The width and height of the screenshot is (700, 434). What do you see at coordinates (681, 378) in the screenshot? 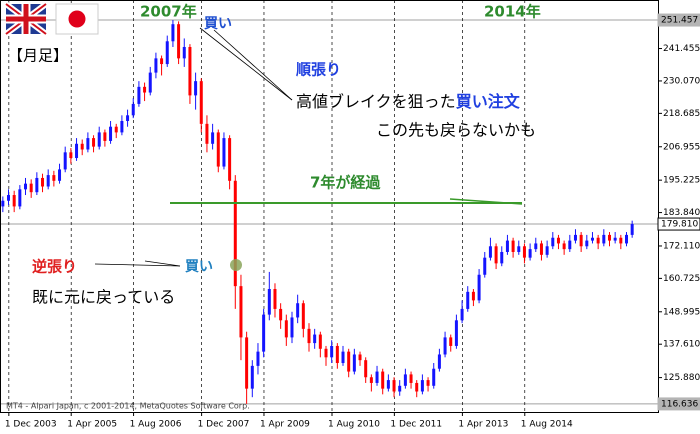
I see `y-tick-label: 125.880` at bounding box center [681, 378].